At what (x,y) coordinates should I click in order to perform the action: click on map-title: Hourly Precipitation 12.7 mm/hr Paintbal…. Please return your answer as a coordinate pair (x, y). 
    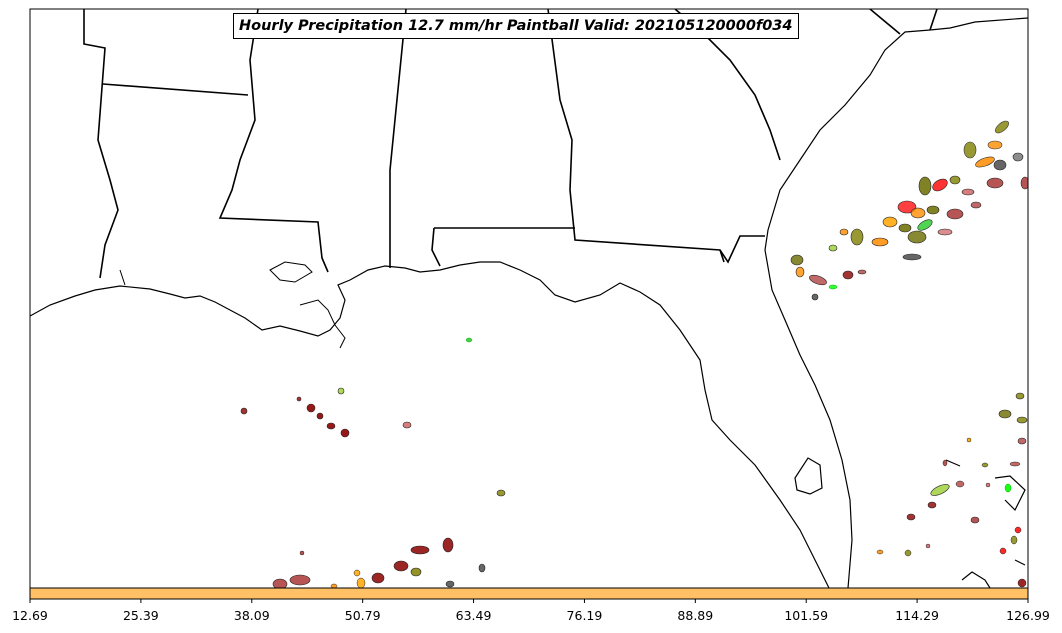
    Looking at the image, I should click on (516, 26).